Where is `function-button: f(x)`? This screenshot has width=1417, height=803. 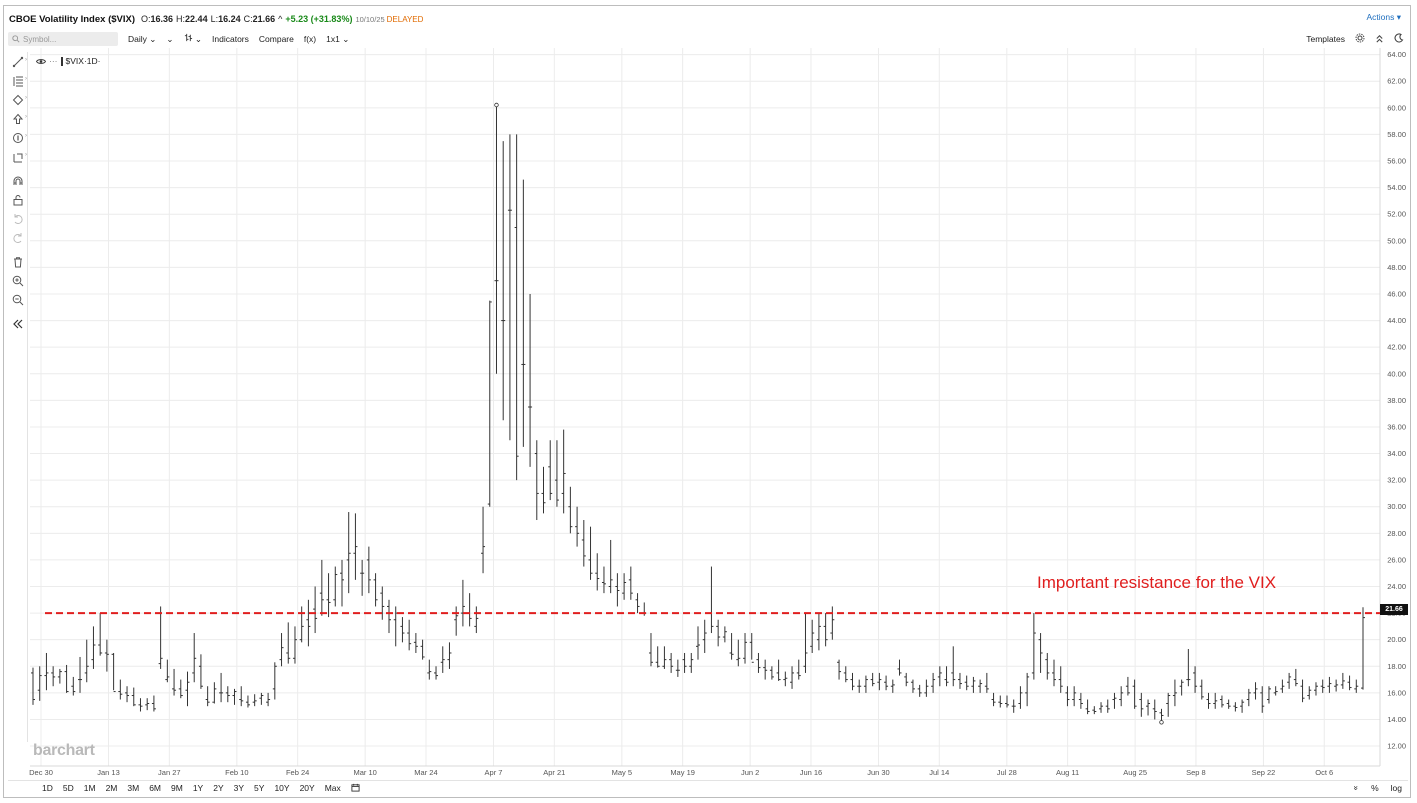 function-button: f(x) is located at coordinates (310, 39).